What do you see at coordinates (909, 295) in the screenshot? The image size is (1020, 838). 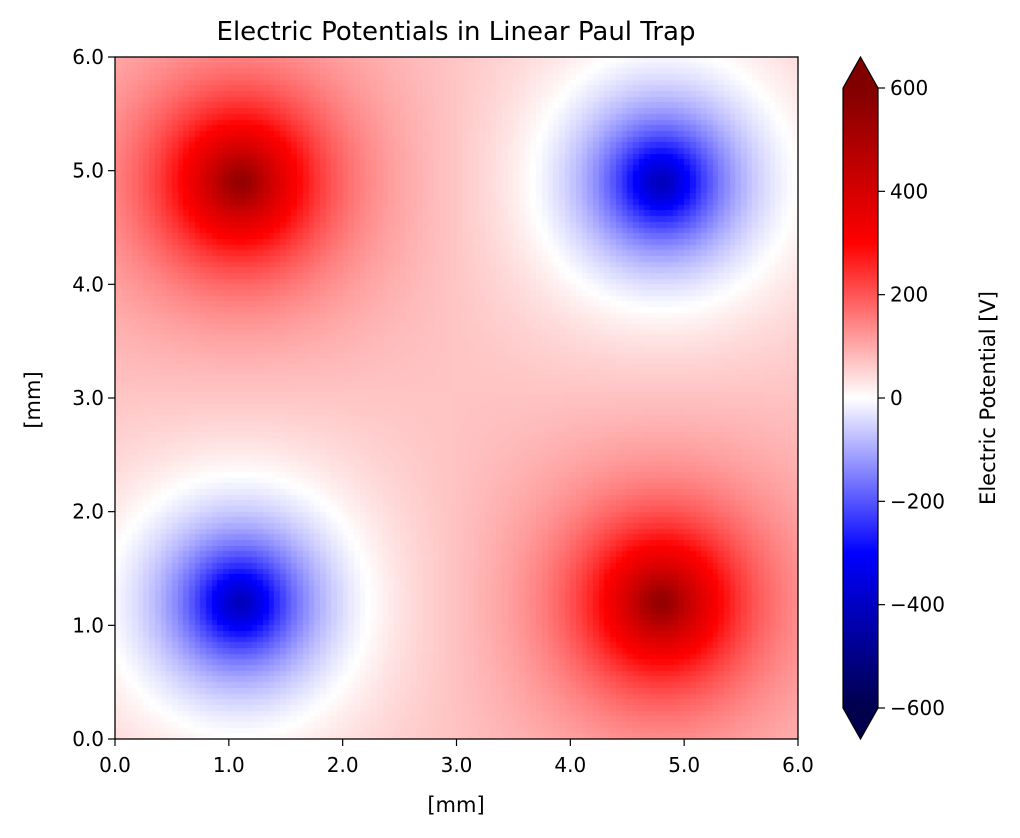 I see `colorbar-tick-label: 200` at bounding box center [909, 295].